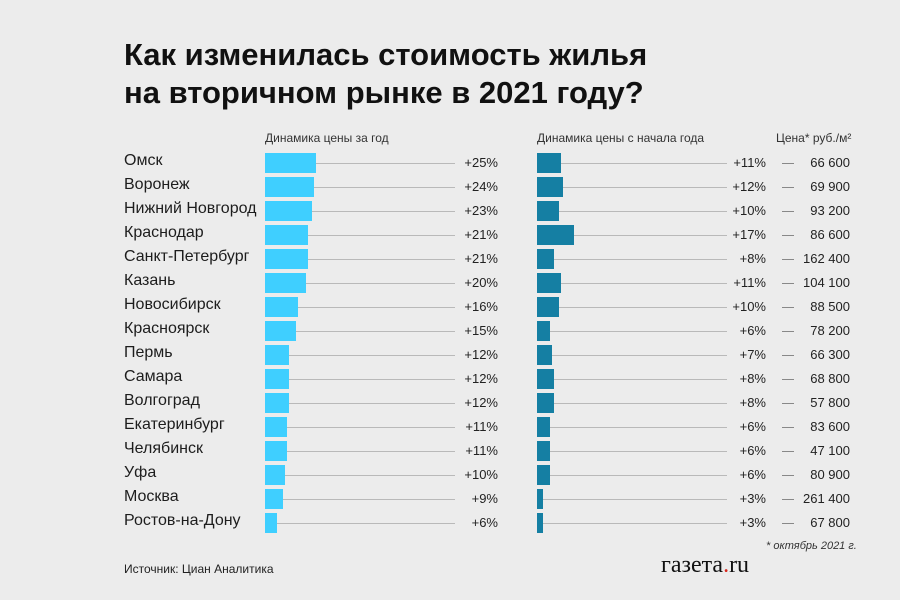 The width and height of the screenshot is (900, 600). What do you see at coordinates (826, 258) in the screenshot?
I see `price-value: 162 400` at bounding box center [826, 258].